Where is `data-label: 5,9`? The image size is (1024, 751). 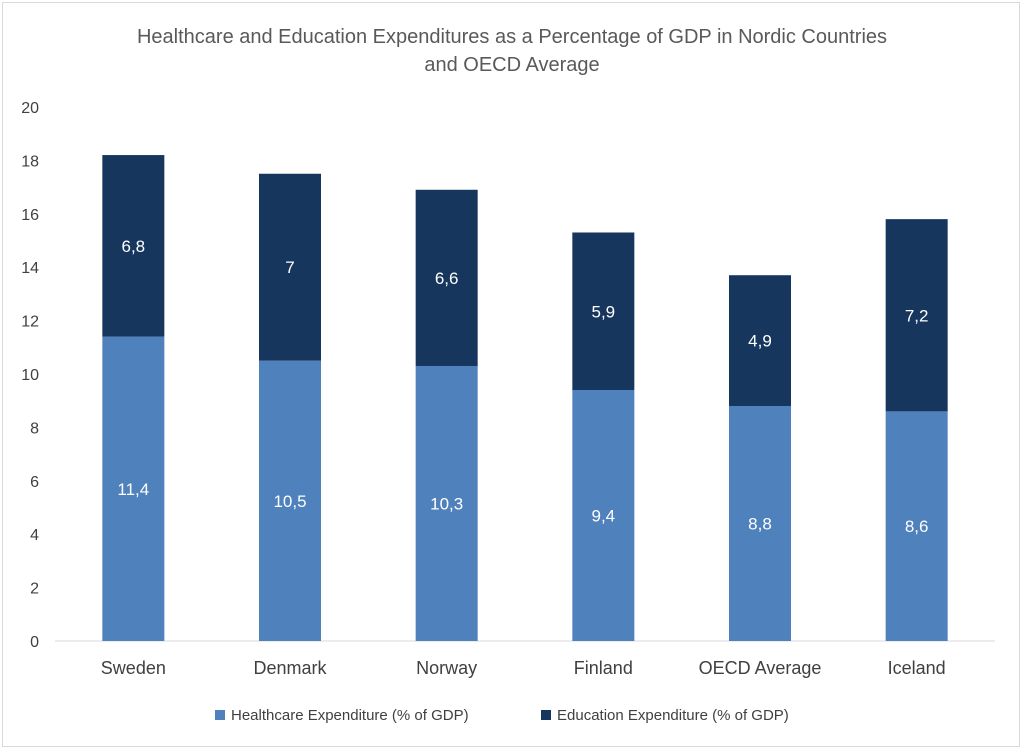
data-label: 5,9 is located at coordinates (604, 311).